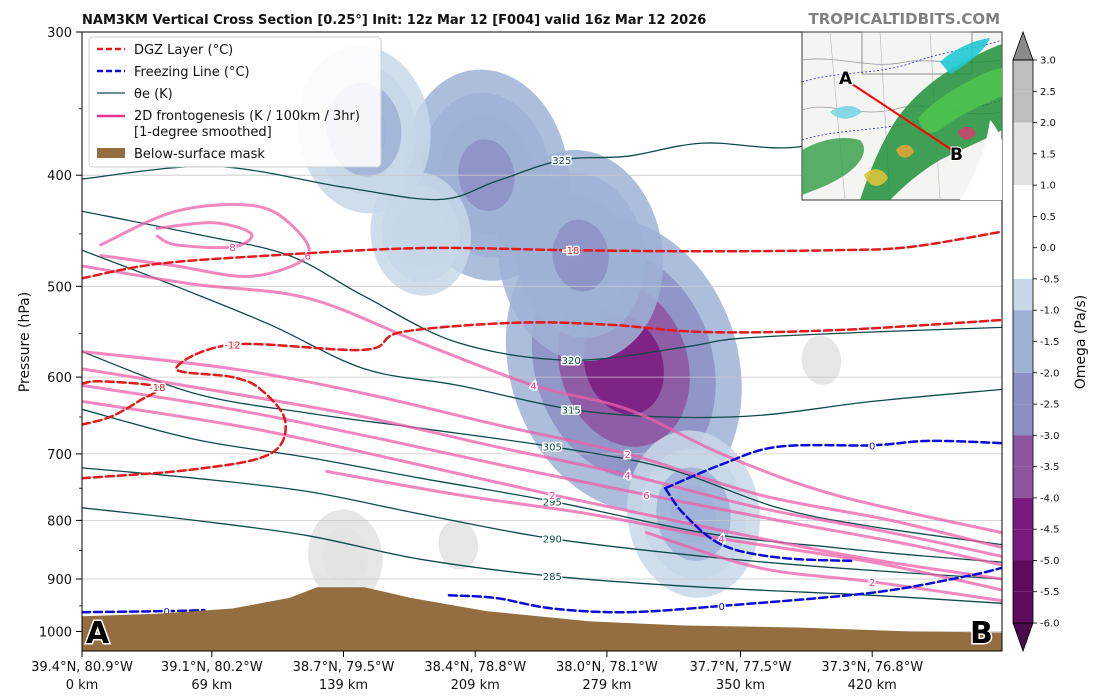 This screenshot has height=700, width=1100. What do you see at coordinates (203, 132) in the screenshot?
I see `legend-fronto-sublabel: [1-degree smoothed]` at bounding box center [203, 132].